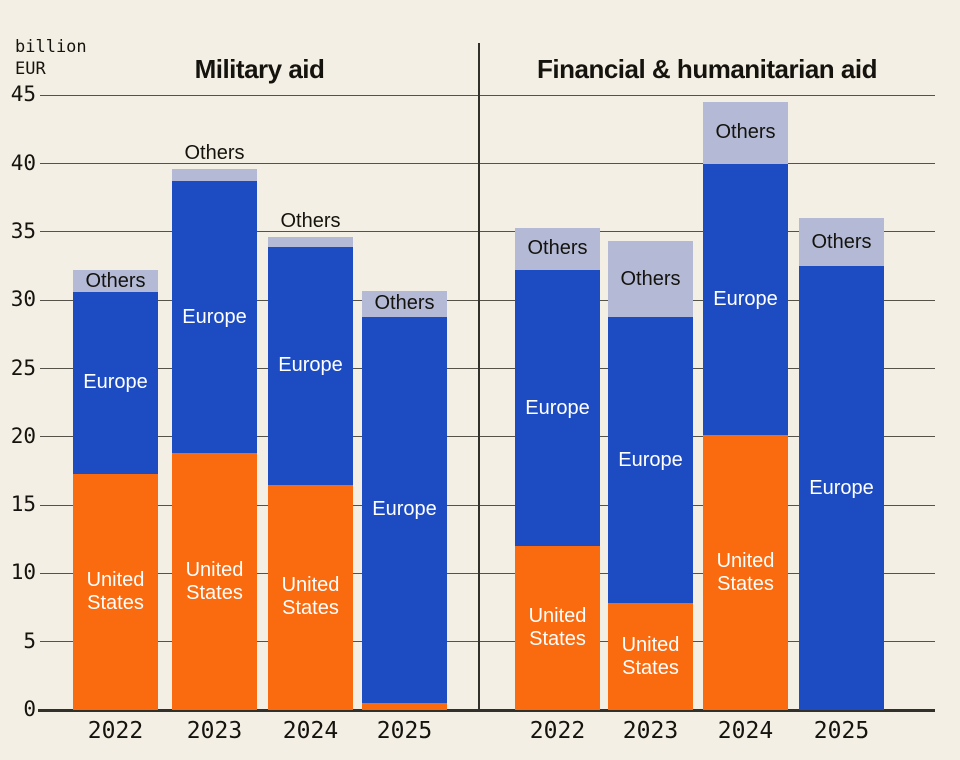 This screenshot has width=960, height=760. I want to click on panel-title-financial-humanitarian-aid: Financial & humanitarian aid, so click(707, 69).